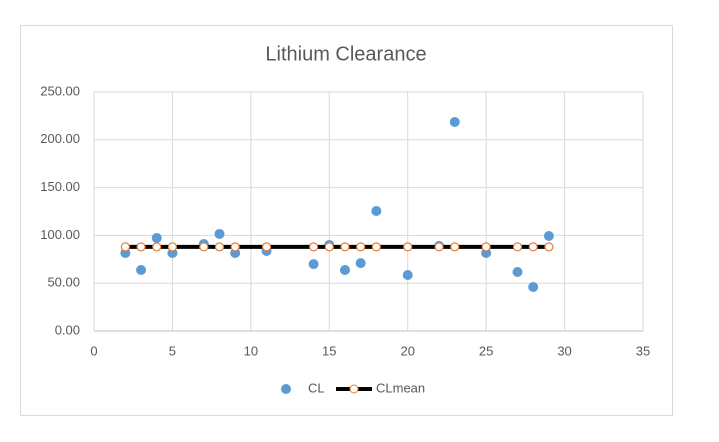 This screenshot has height=442, width=719. What do you see at coordinates (400, 387) in the screenshot?
I see `legend-label: CLmean` at bounding box center [400, 387].